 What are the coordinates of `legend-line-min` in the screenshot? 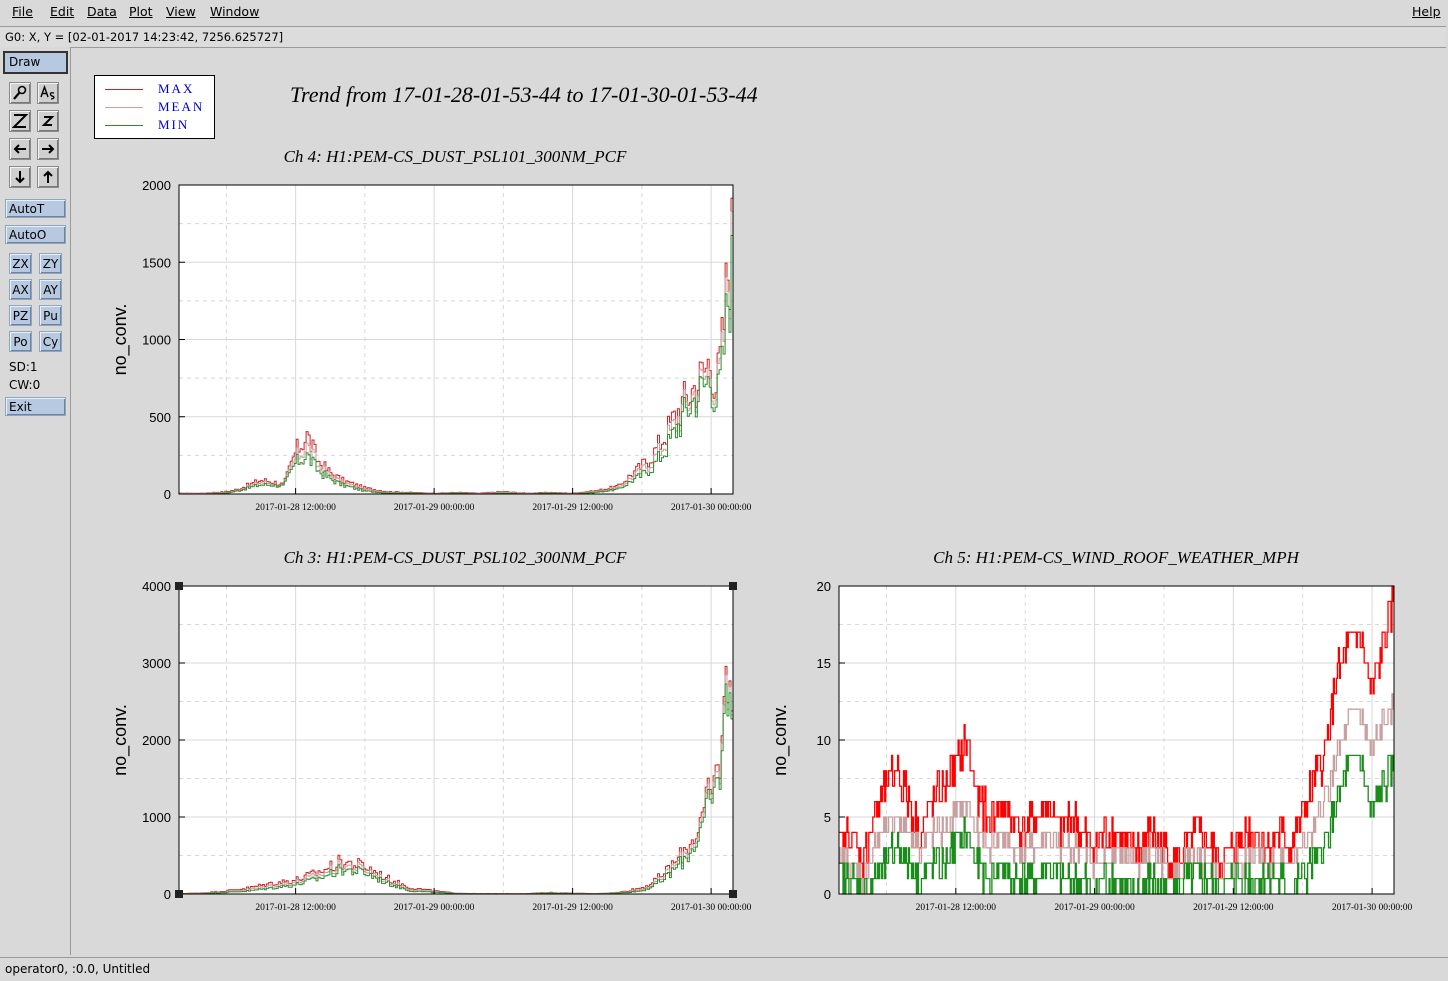 It's located at (124, 125).